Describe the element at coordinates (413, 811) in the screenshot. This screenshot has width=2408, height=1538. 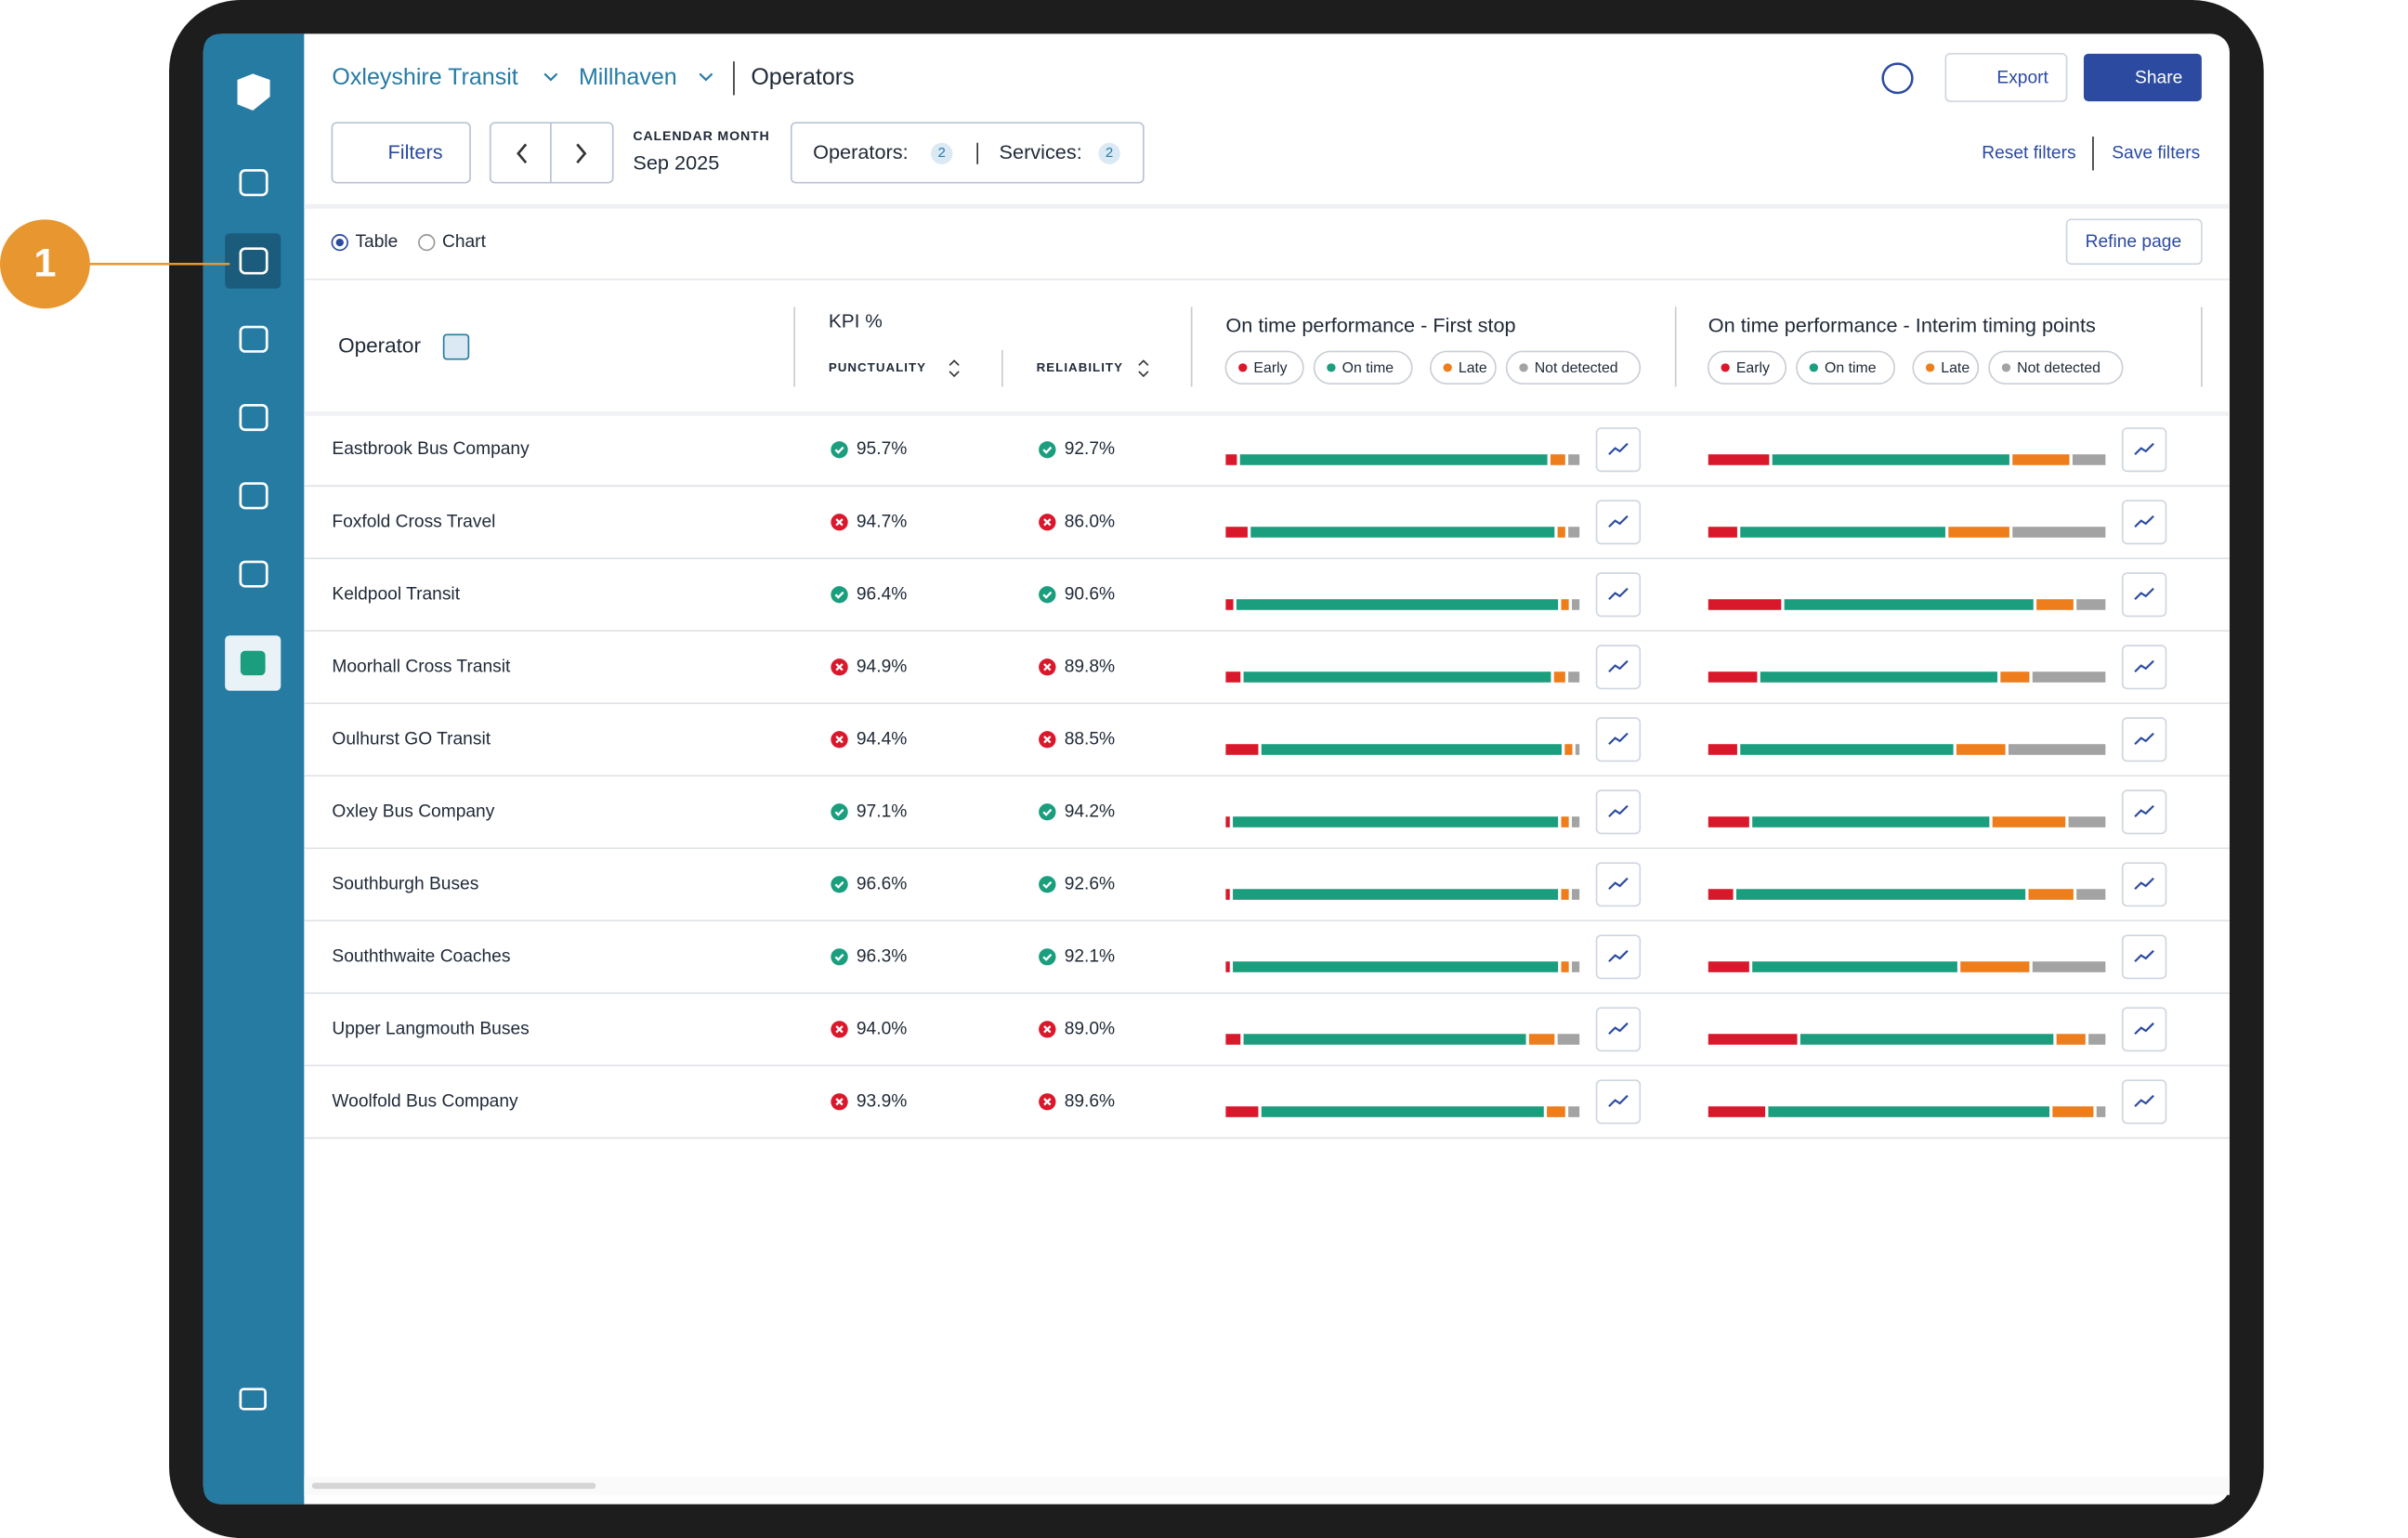
I see `operator-name: Oxley Bus Company` at that location.